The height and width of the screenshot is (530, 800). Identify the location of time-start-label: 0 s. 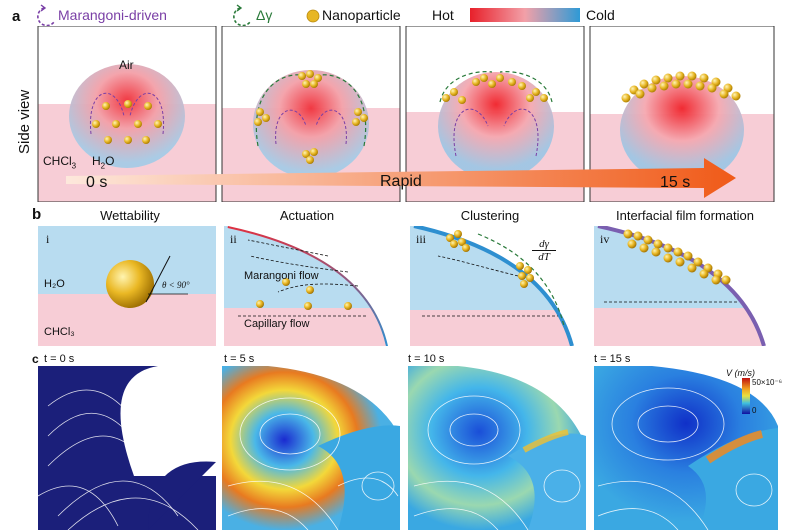
(97, 182).